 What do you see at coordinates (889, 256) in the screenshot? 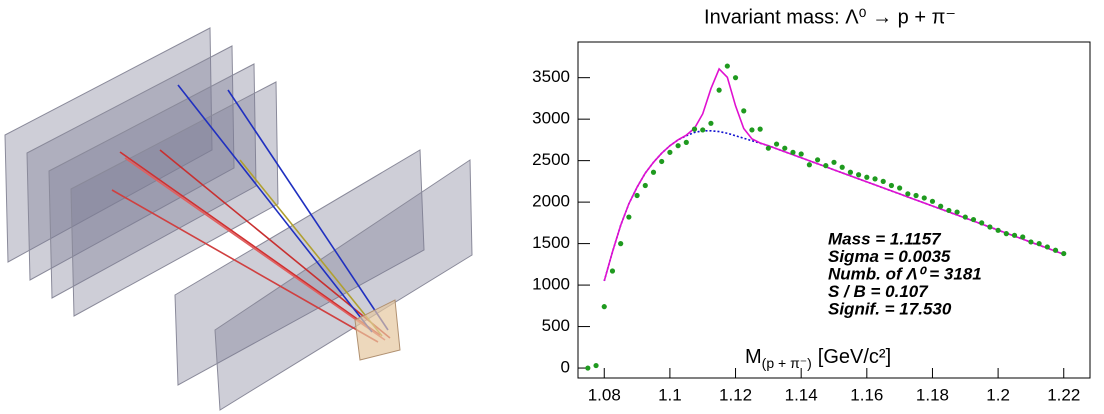
I see `fit-annotation: Sigma = 0.0035` at bounding box center [889, 256].